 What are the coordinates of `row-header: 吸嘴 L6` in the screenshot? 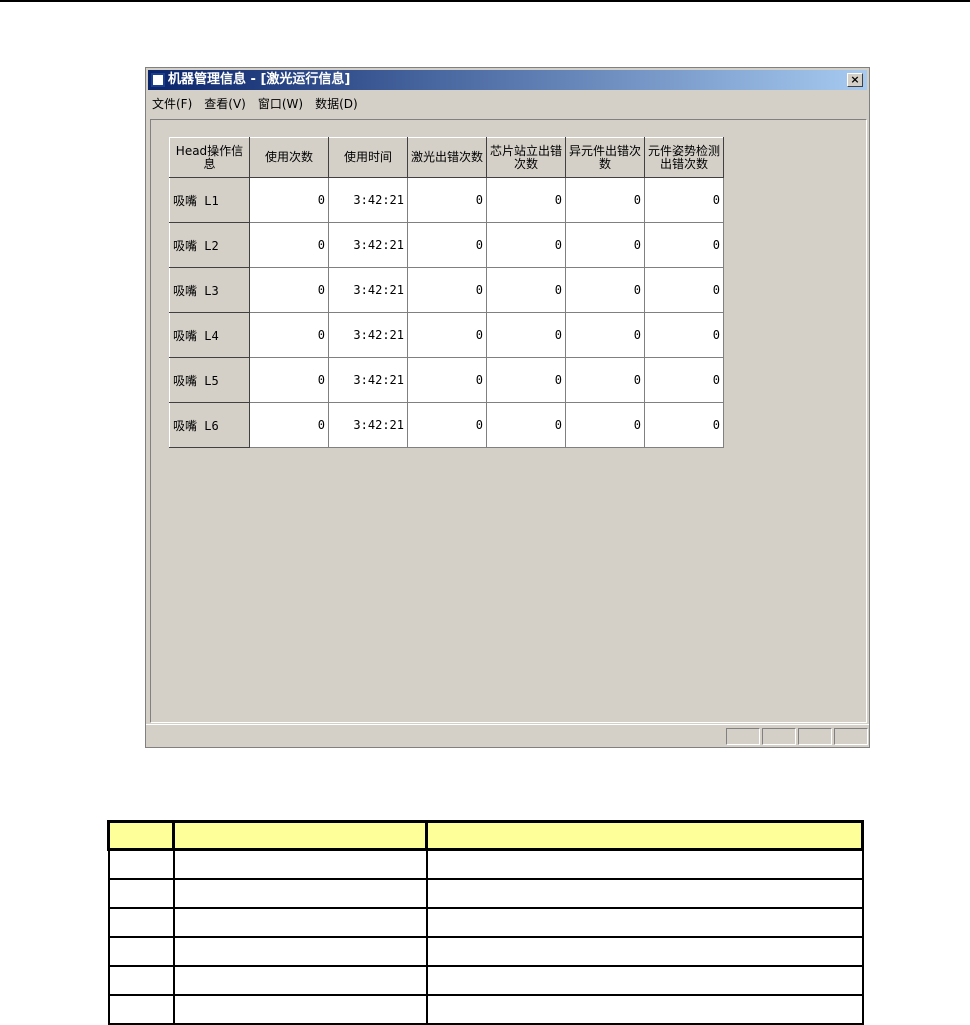 It's located at (209, 425).